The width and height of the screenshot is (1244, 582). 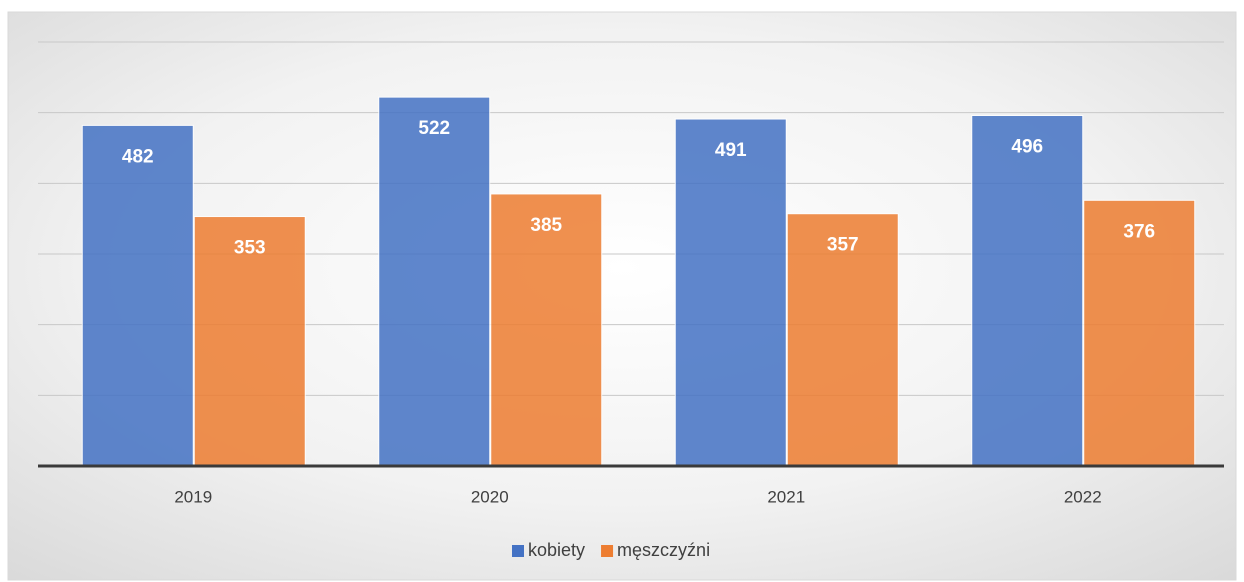 What do you see at coordinates (1139, 231) in the screenshot?
I see `data-label: 376` at bounding box center [1139, 231].